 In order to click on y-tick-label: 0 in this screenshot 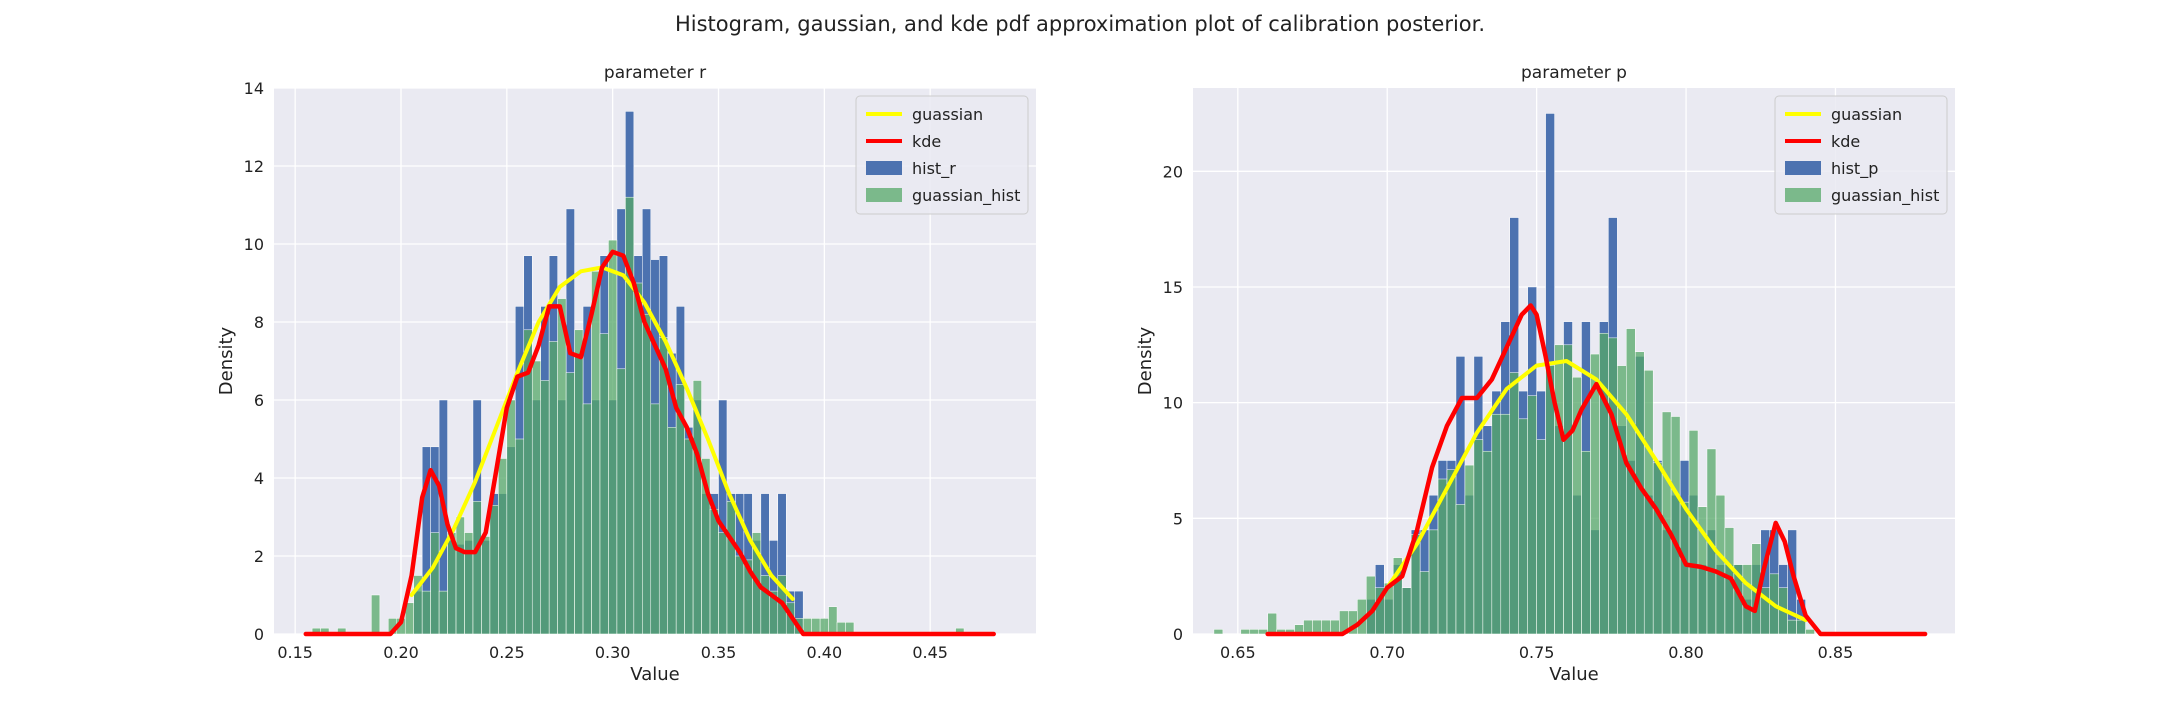, I will do `click(1178, 634)`.